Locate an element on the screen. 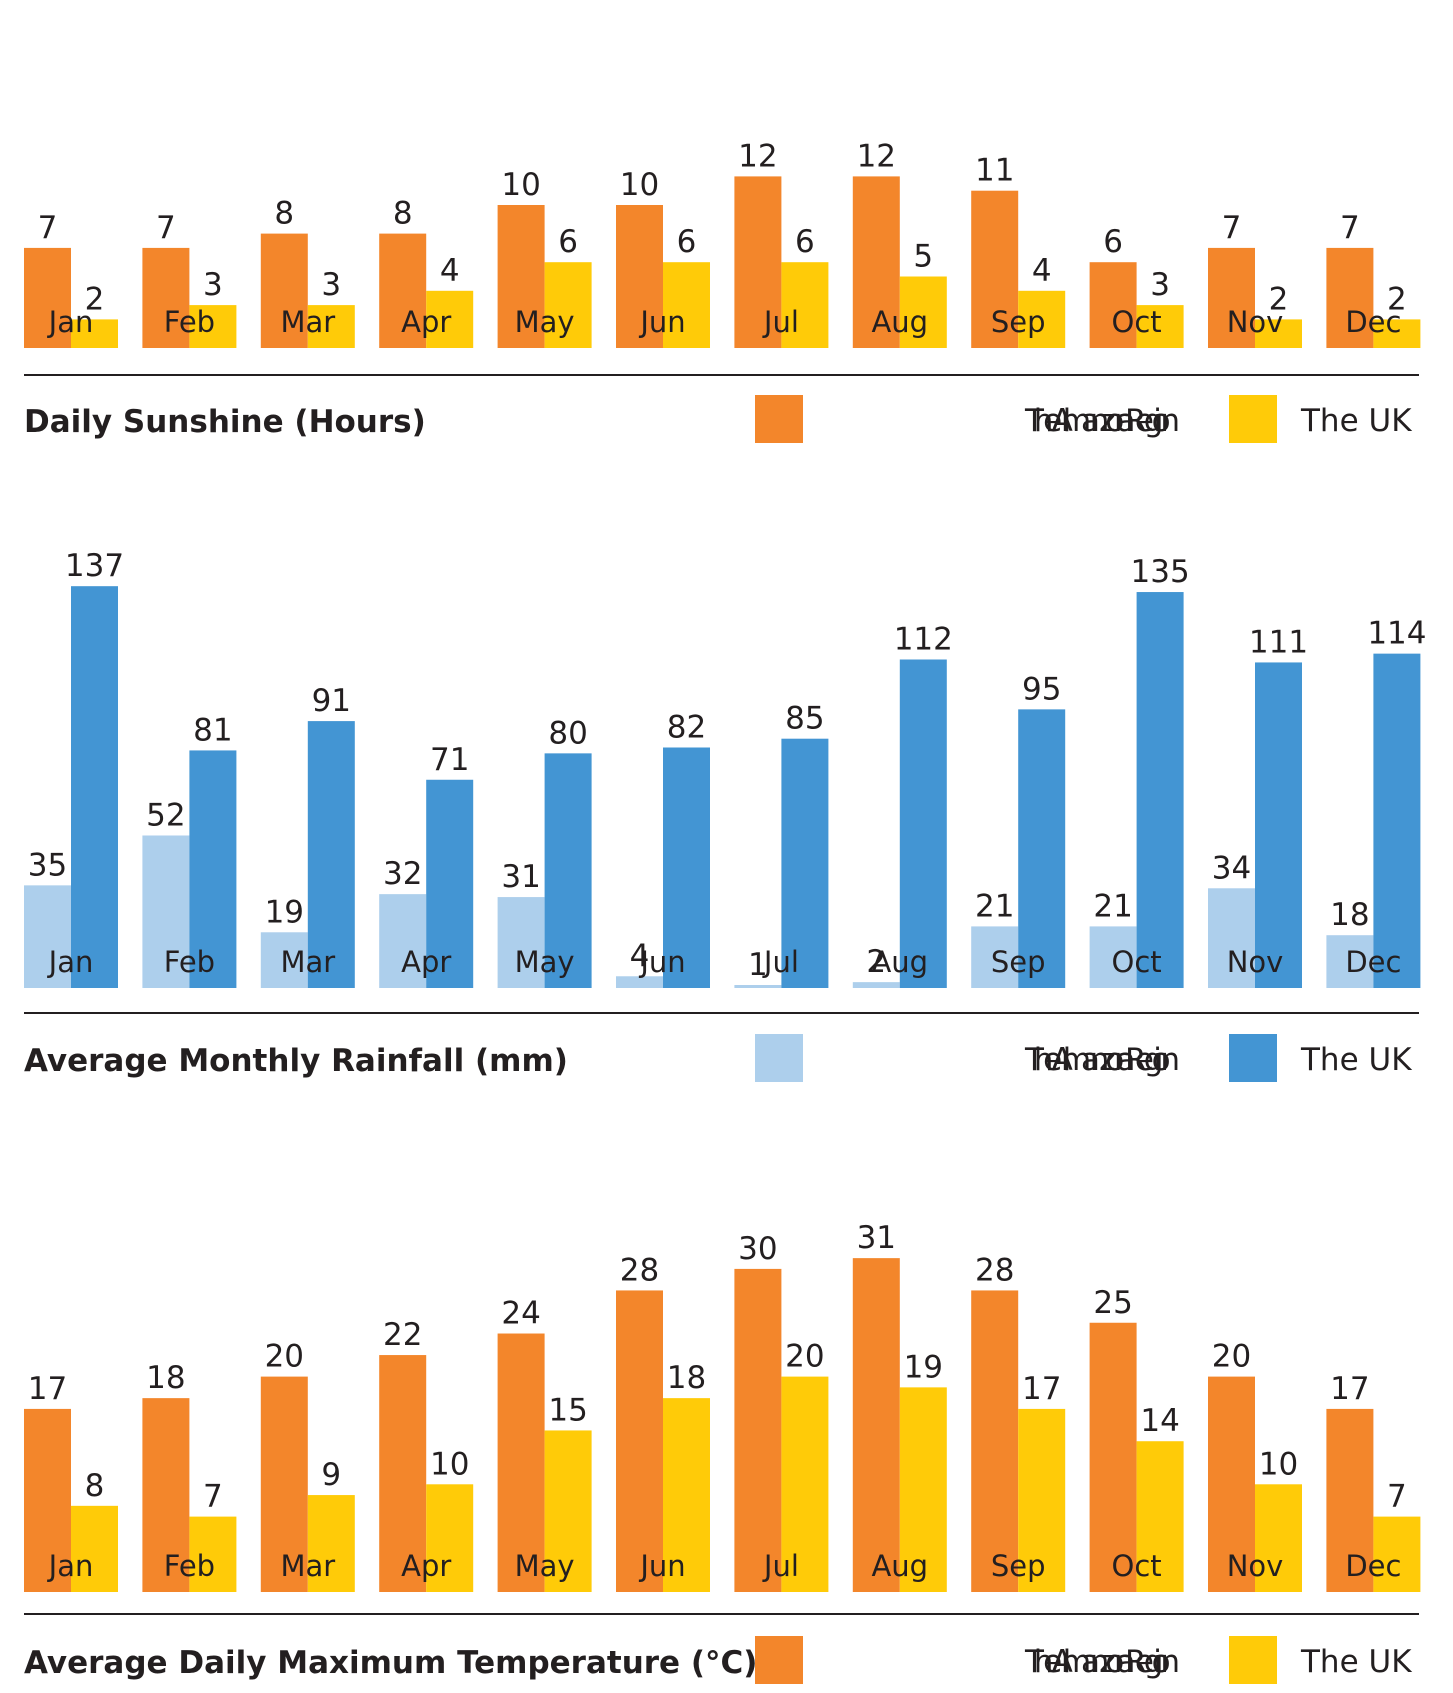 This screenshot has height=1693, width=1453. data-label: 11 is located at coordinates (994, 171).